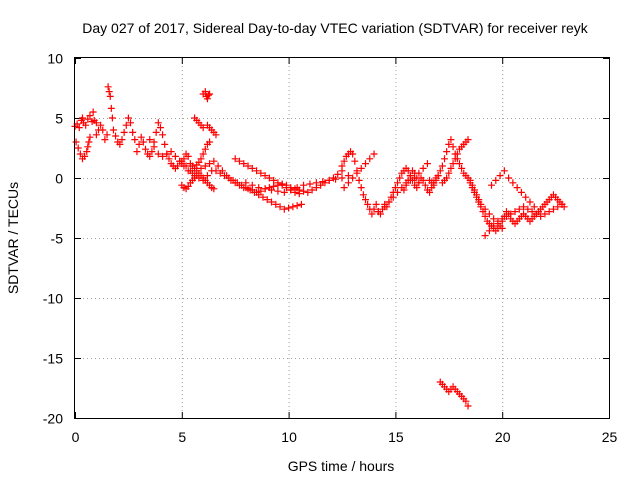 This screenshot has height=480, width=640. Describe the element at coordinates (53, 299) in the screenshot. I see `y-tick-label: -10` at that location.